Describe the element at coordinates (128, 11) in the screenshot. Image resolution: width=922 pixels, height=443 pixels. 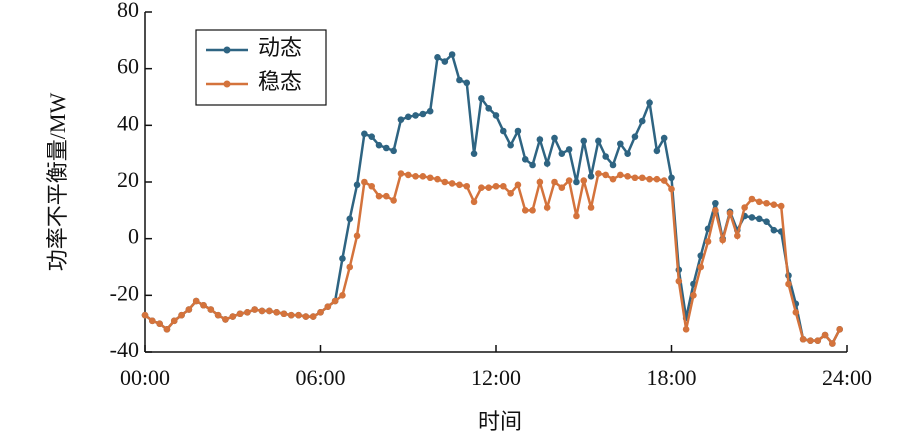
I see `y-tick-label: 80` at that location.